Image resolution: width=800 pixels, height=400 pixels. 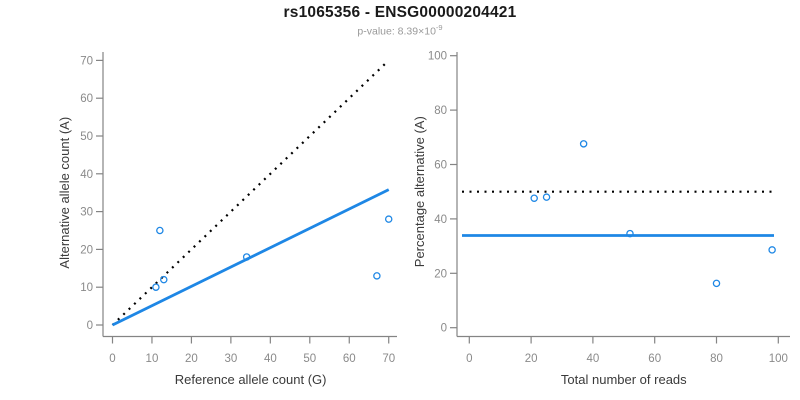 What do you see at coordinates (716, 359) in the screenshot?
I see `x-tick-label: 80` at bounding box center [716, 359].